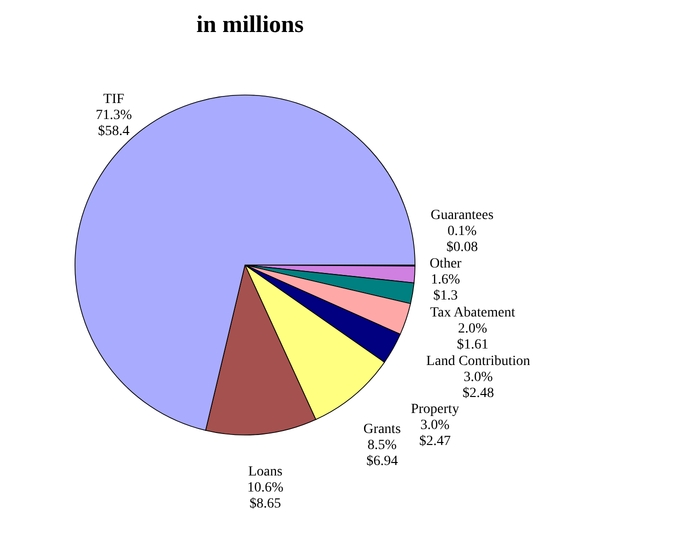  Describe the element at coordinates (114, 99) in the screenshot. I see `slice-label: TIF` at that location.